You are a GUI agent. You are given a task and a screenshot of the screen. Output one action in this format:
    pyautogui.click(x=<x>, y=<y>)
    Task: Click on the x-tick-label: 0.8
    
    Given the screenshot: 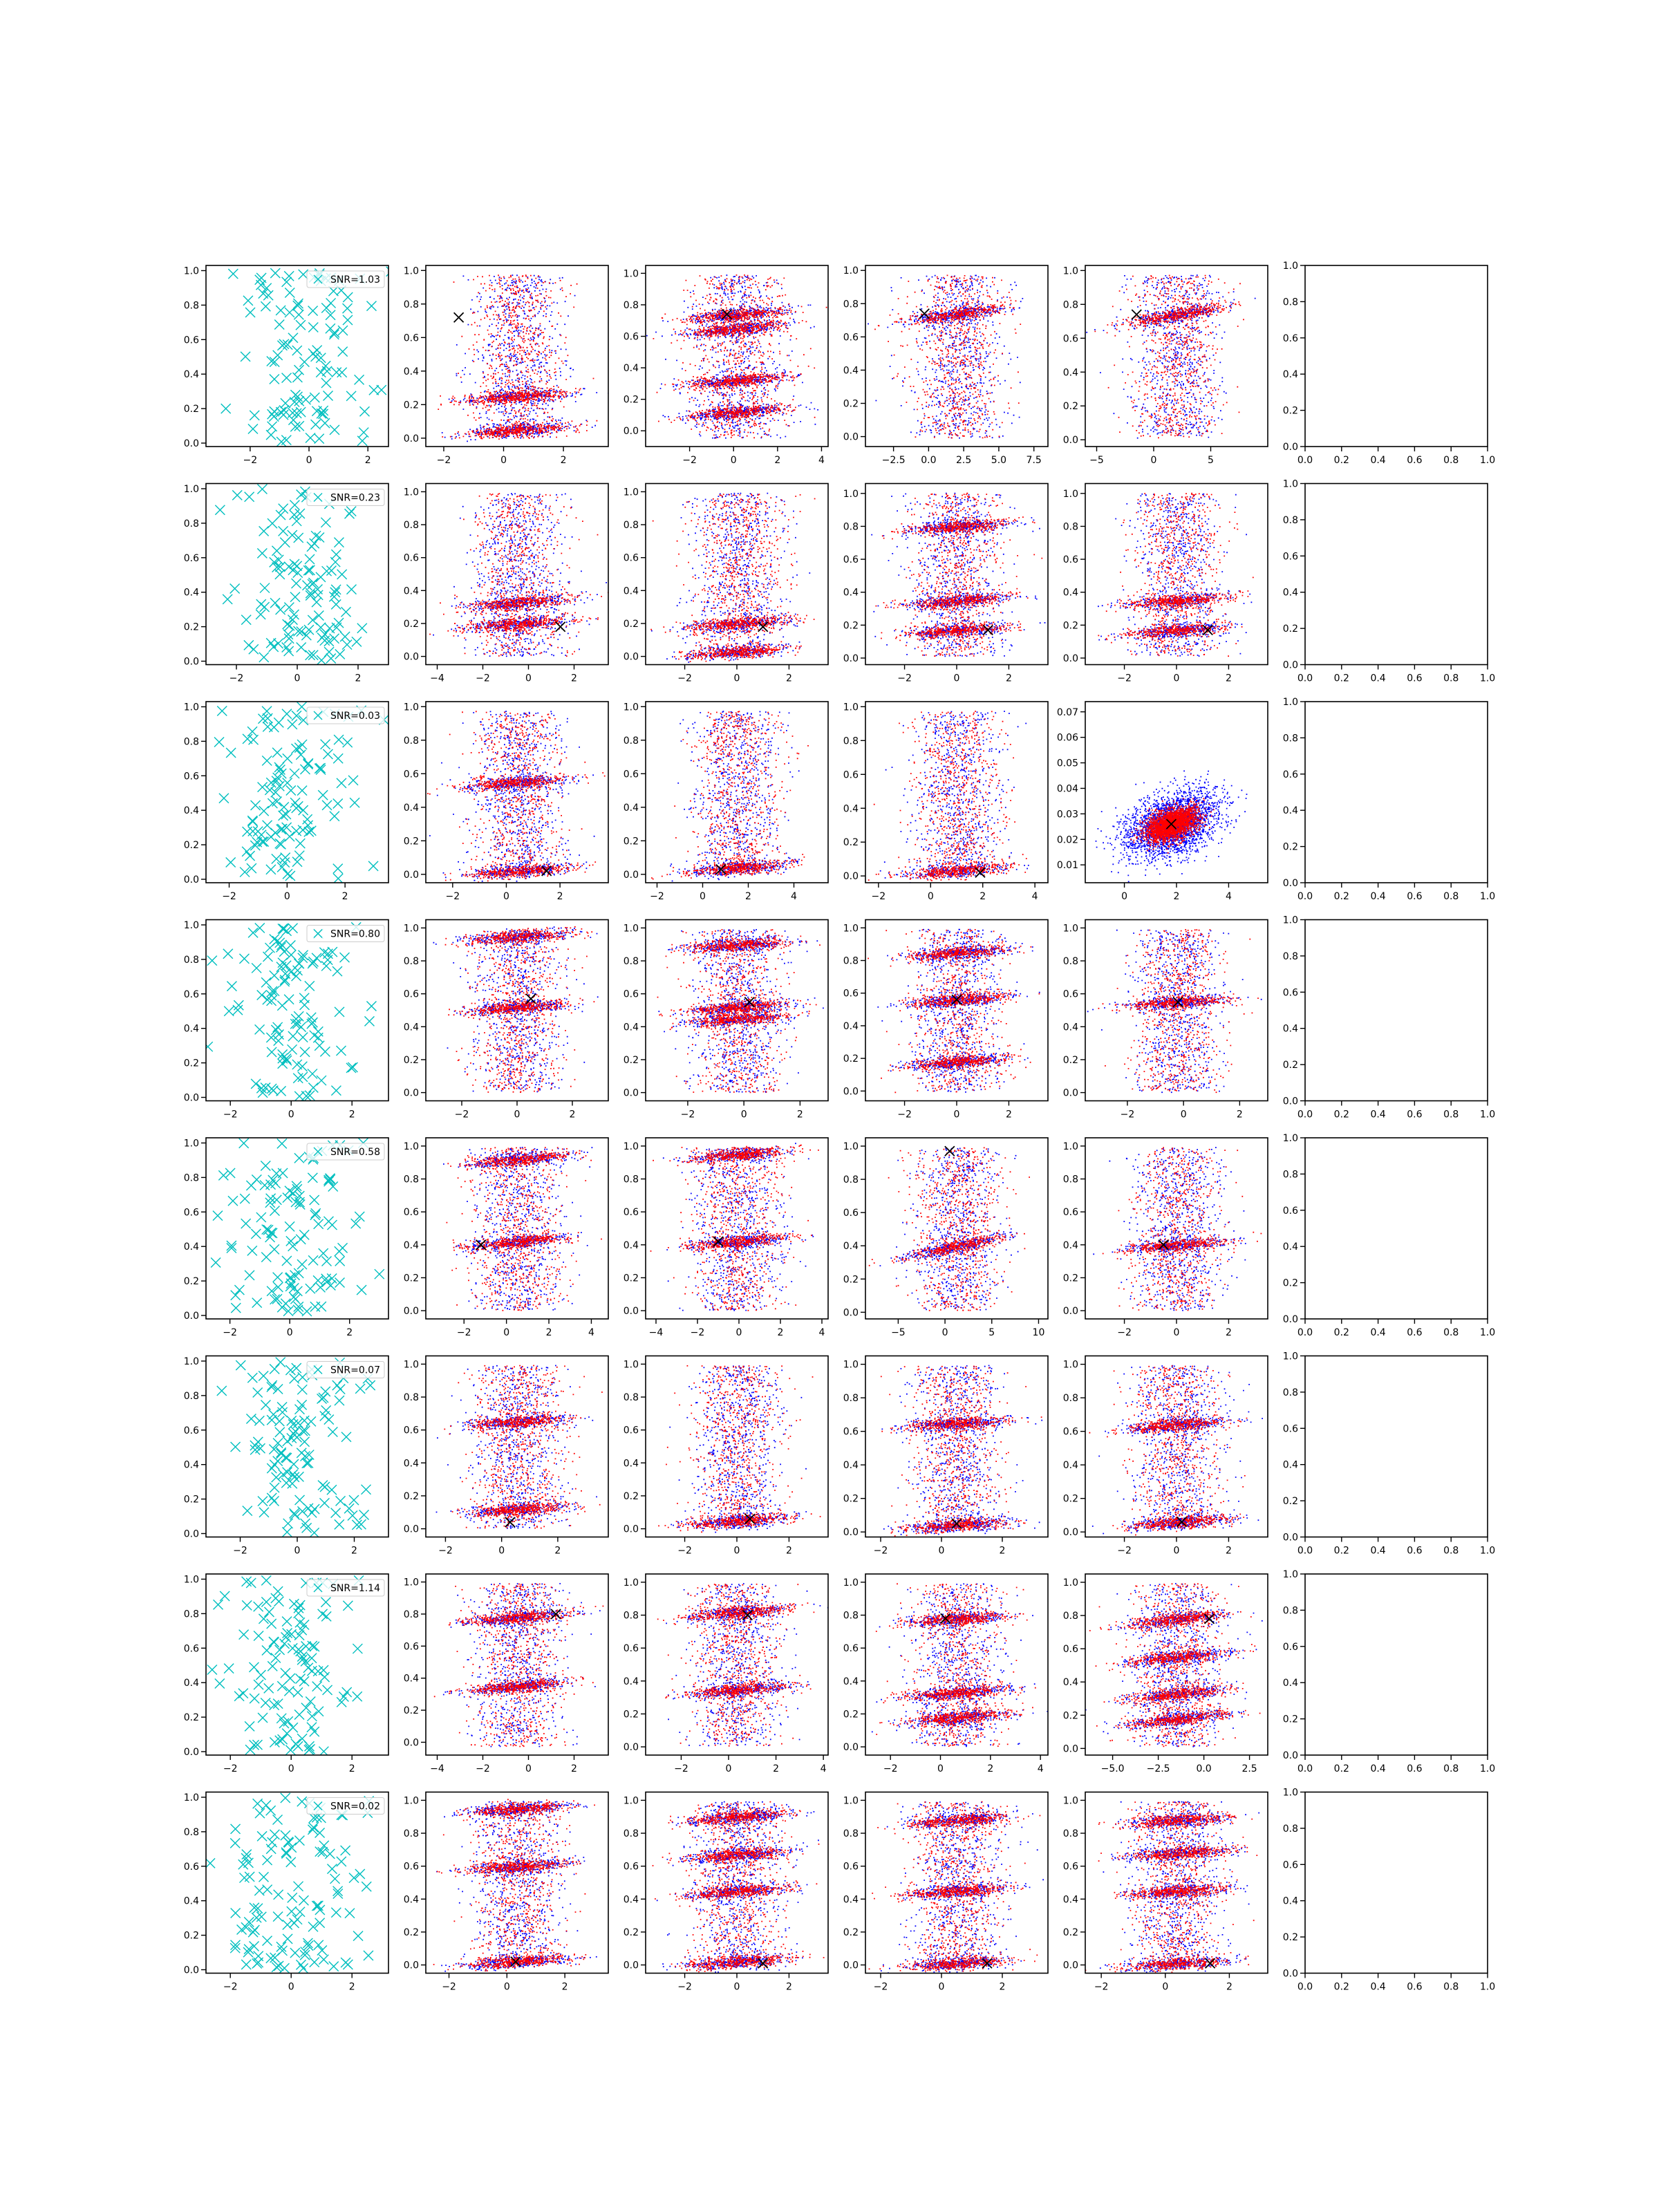 What is the action you would take?
    pyautogui.click(x=1451, y=896)
    